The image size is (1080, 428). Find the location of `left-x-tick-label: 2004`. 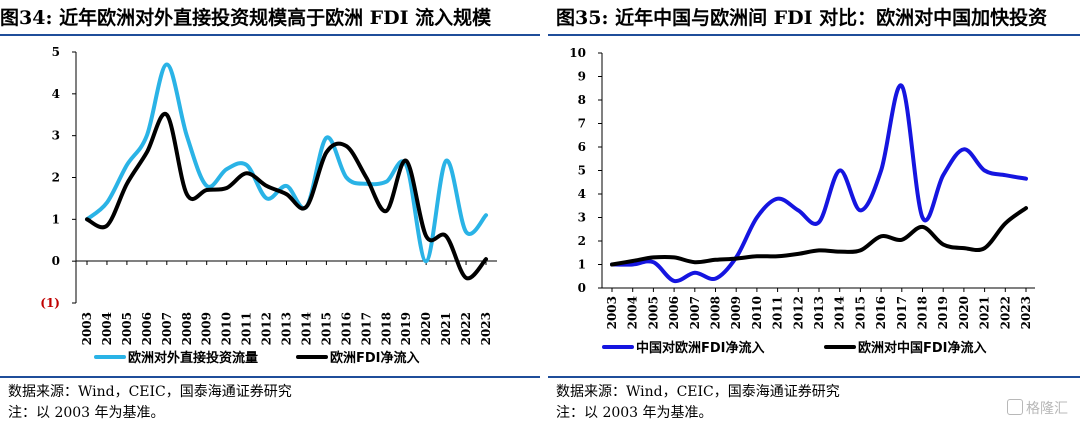

left-x-tick-label: 2004 is located at coordinates (107, 328).